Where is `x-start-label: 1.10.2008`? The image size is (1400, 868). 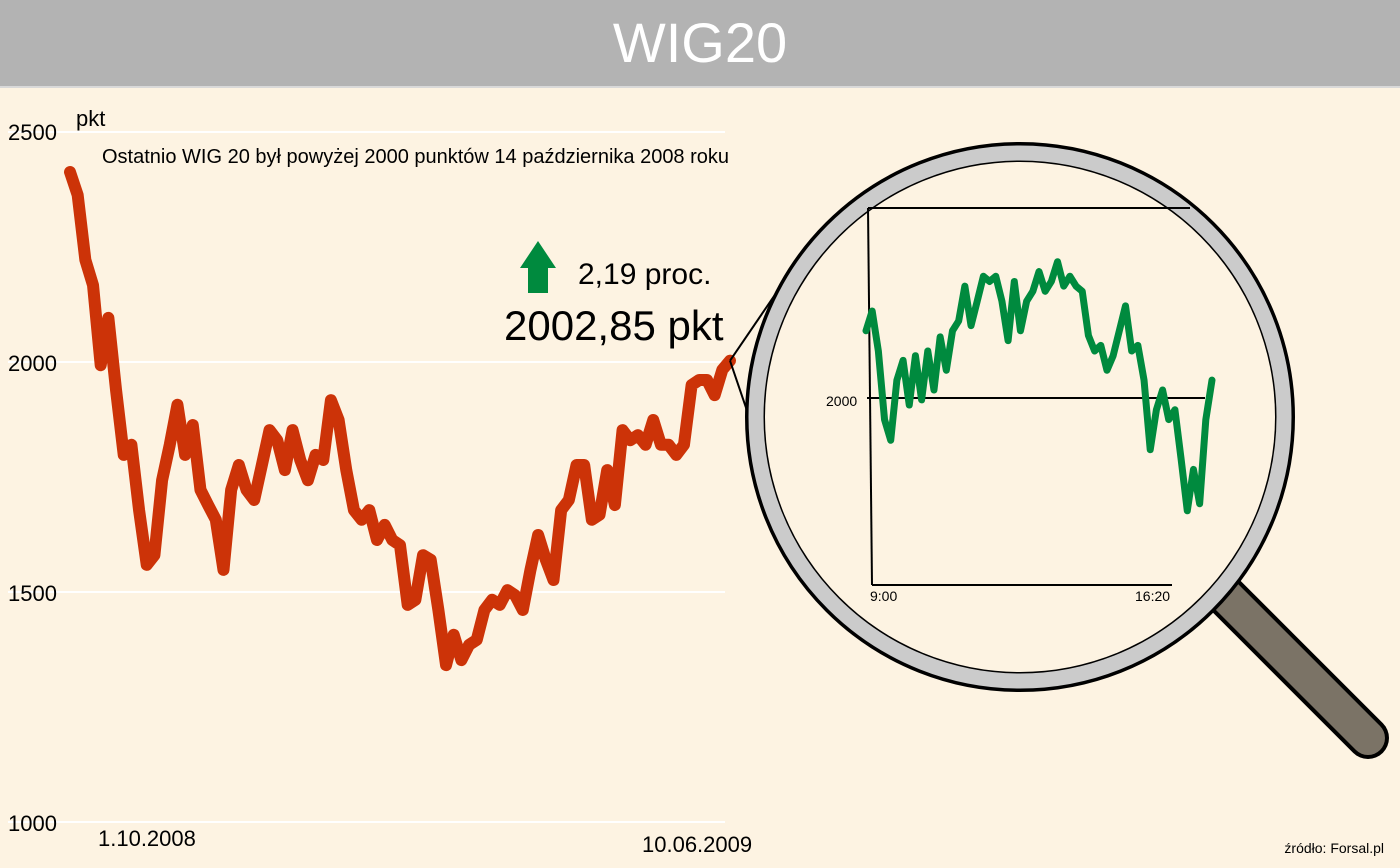 x-start-label: 1.10.2008 is located at coordinates (147, 838).